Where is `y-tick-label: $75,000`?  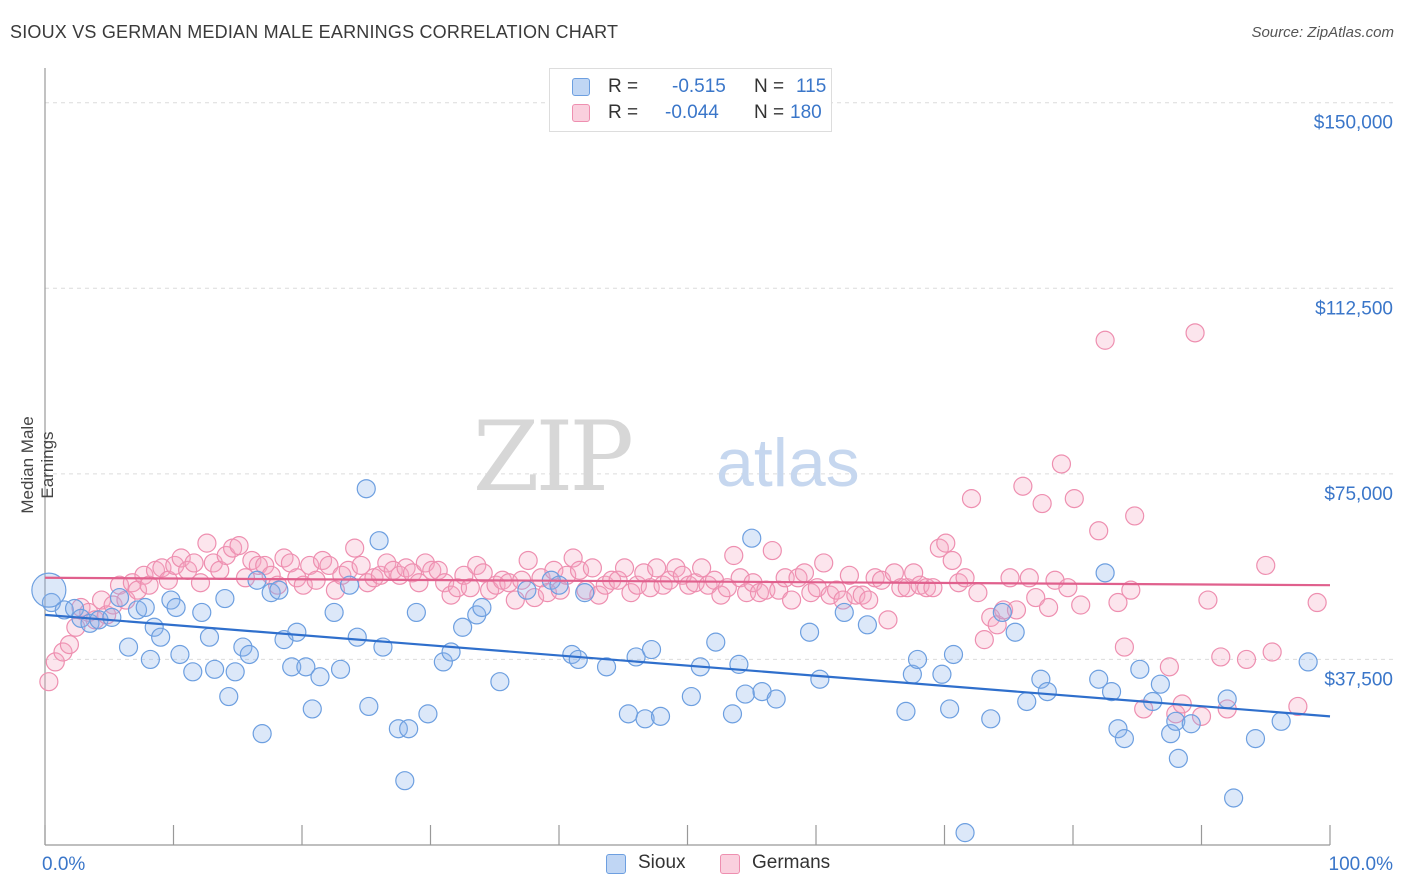
y-tick-label: $75,000 is located at coordinates (1358, 494).